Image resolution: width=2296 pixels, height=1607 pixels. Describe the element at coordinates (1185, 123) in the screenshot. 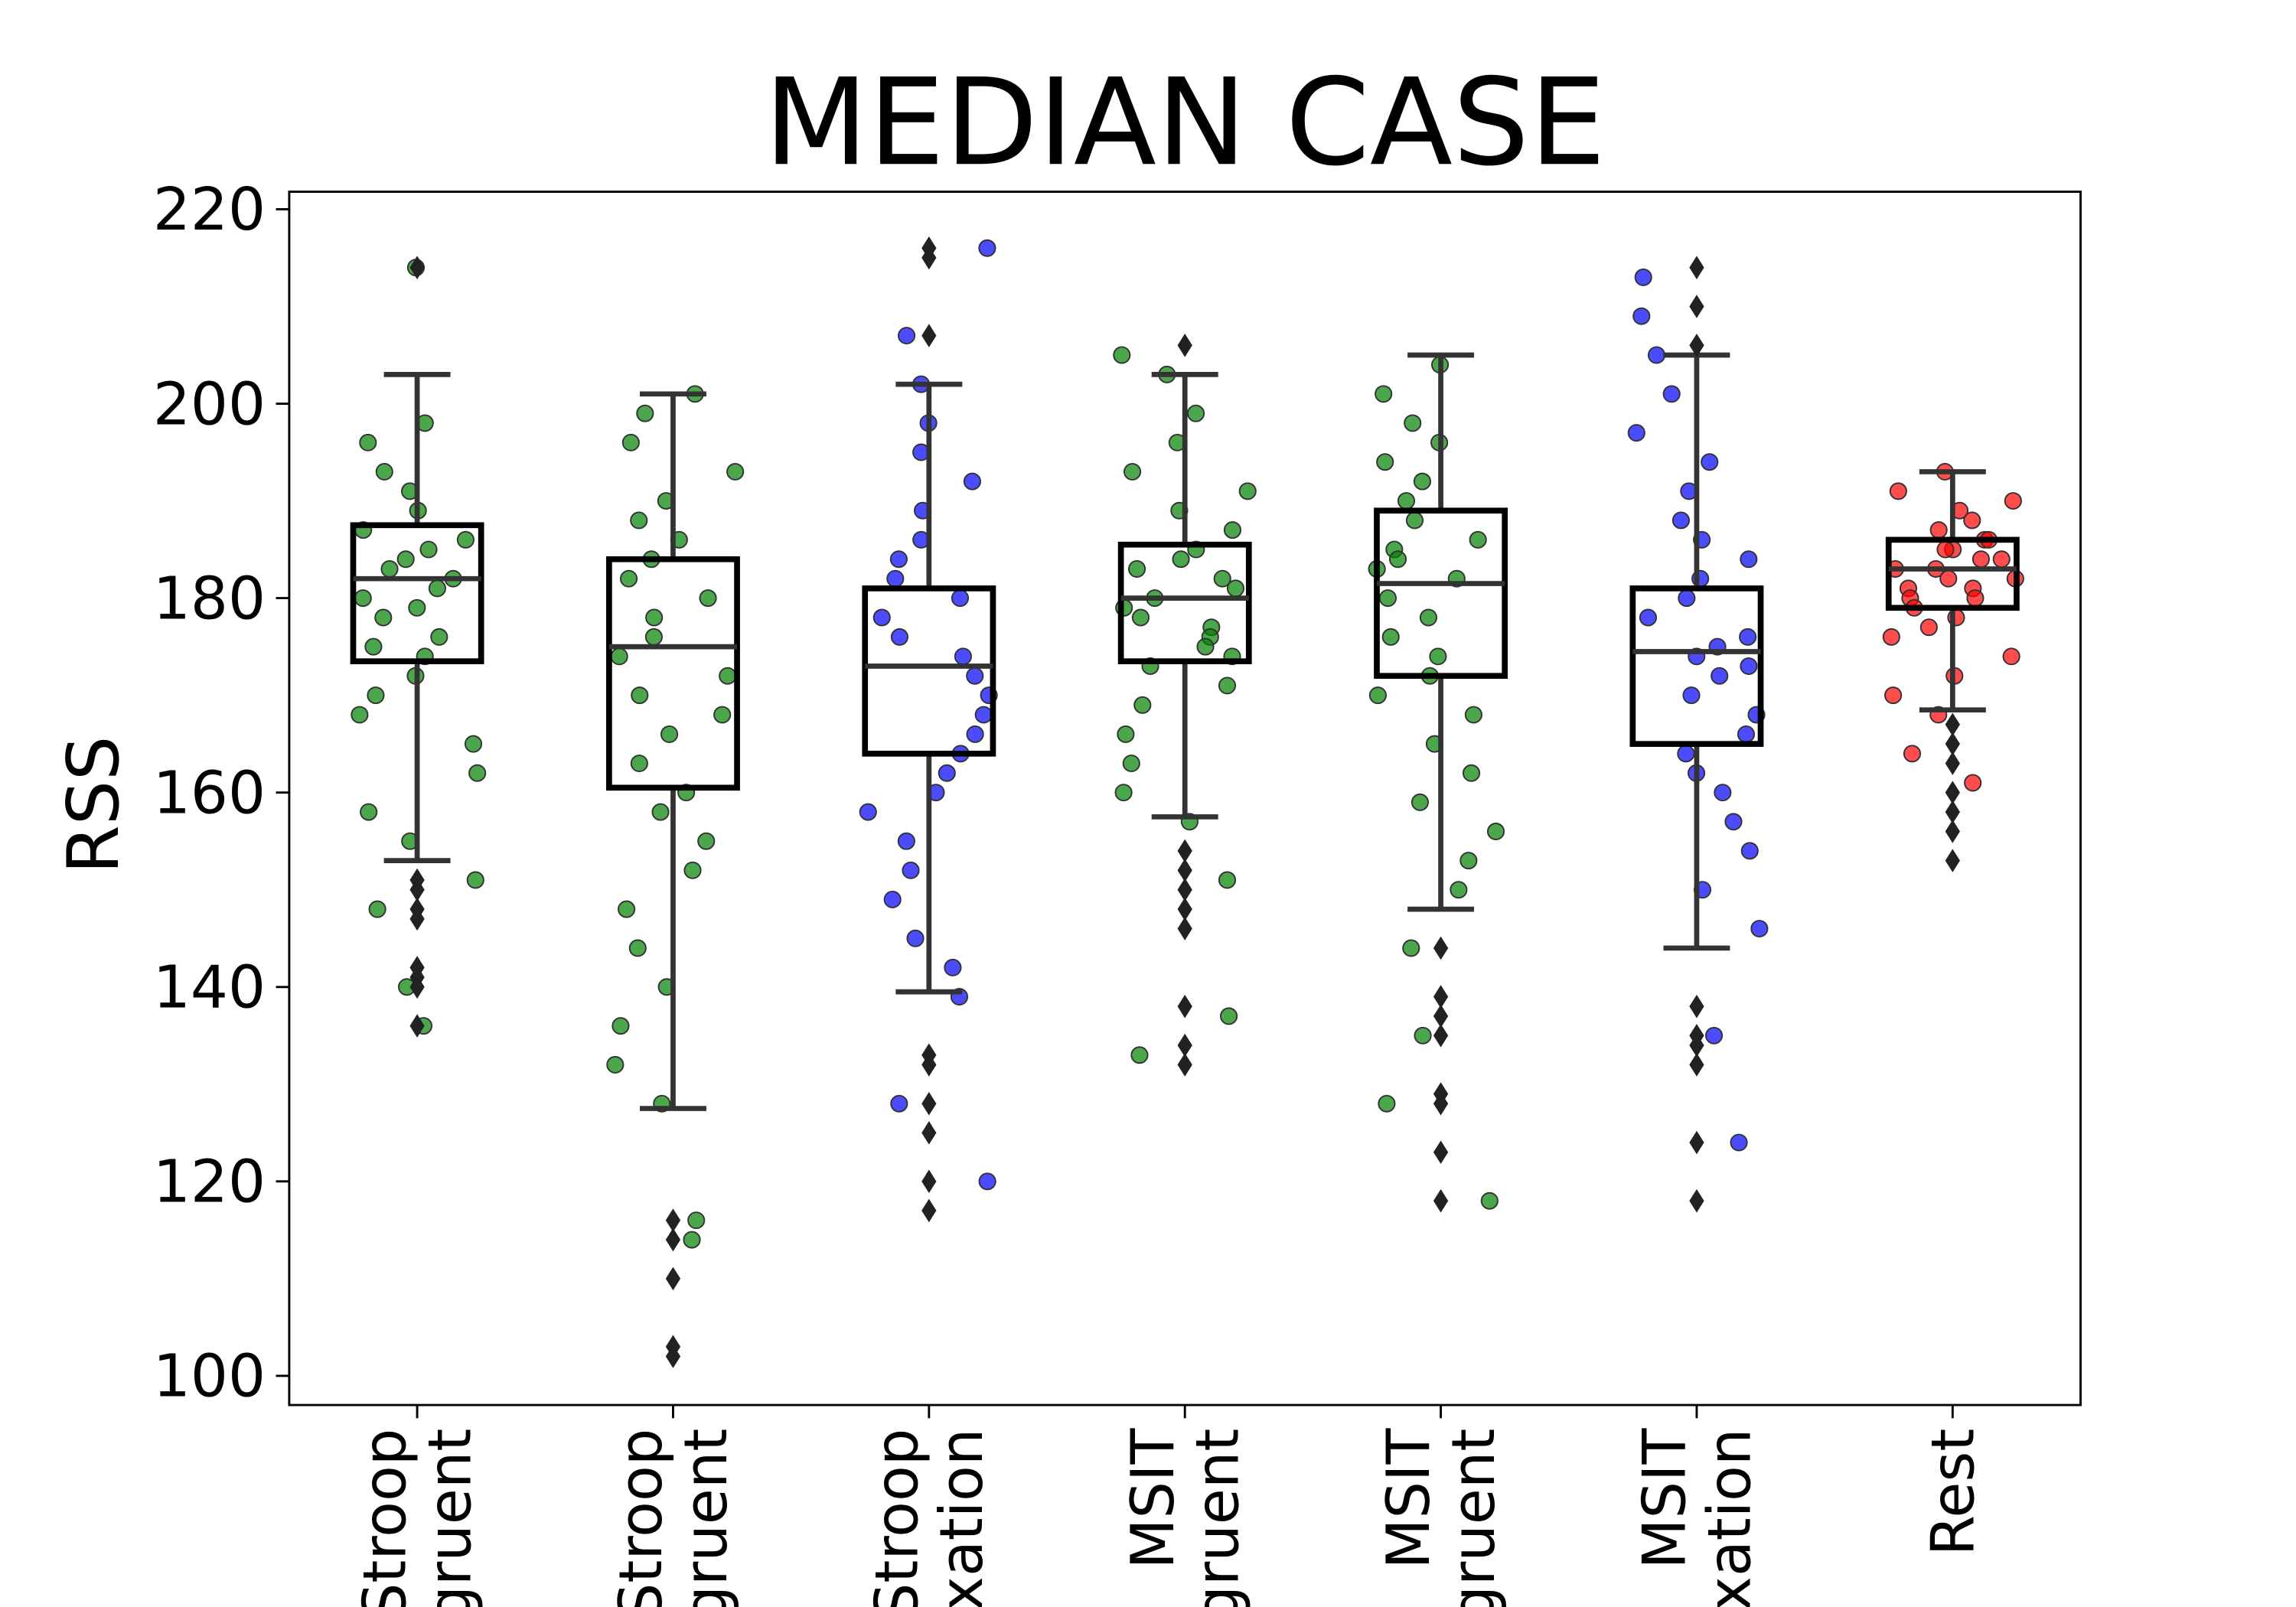

I see `chart-title: MEDIAN CASE` at that location.